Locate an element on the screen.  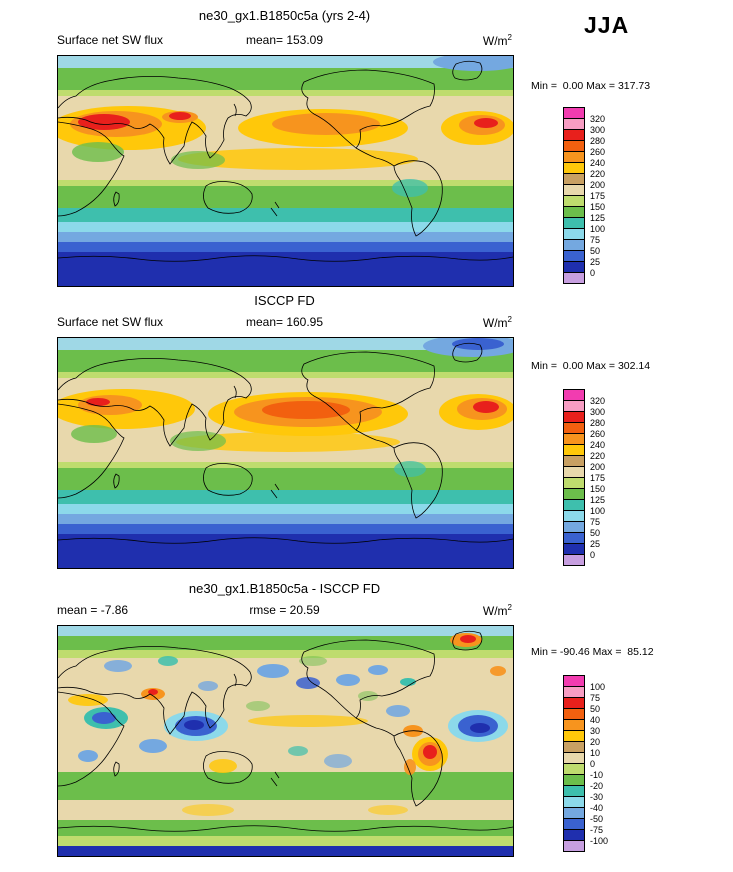
colorbar-tick-label: 240 is located at coordinates (598, 445).